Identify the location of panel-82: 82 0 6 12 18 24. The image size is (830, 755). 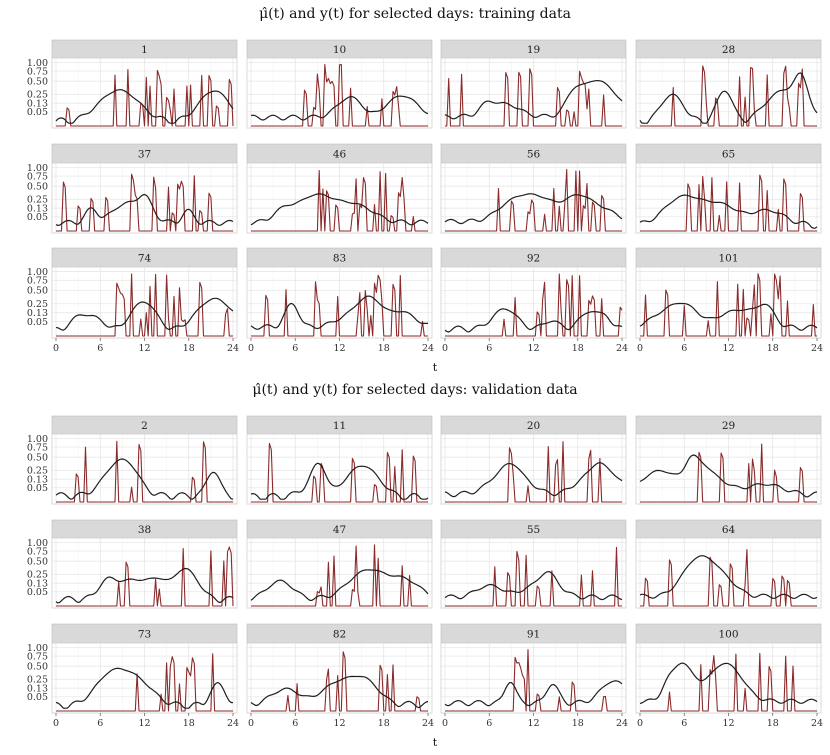
(340, 676).